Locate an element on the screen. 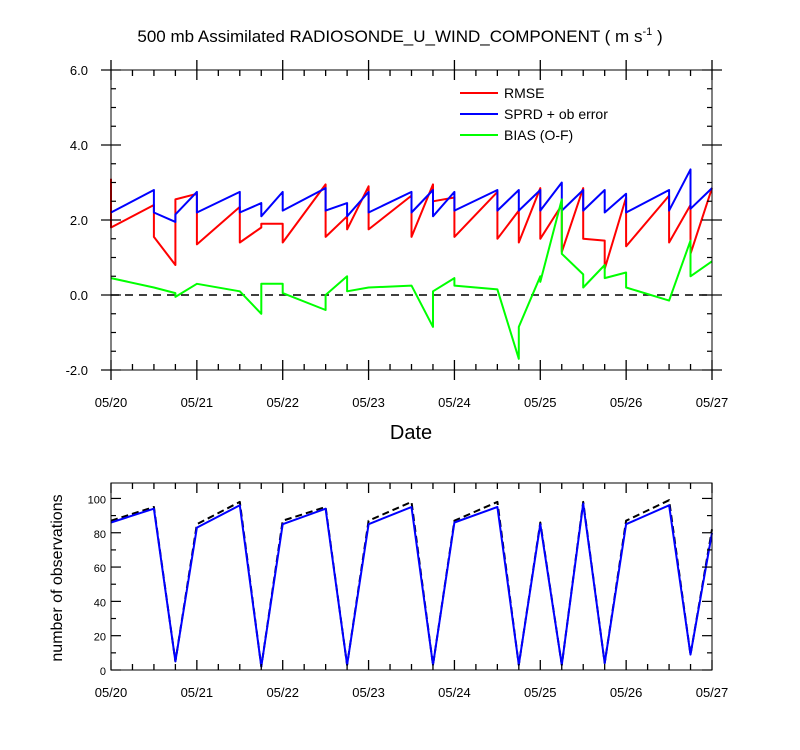 The width and height of the screenshot is (800, 750). y-tick-label: 100 is located at coordinates (97, 500).